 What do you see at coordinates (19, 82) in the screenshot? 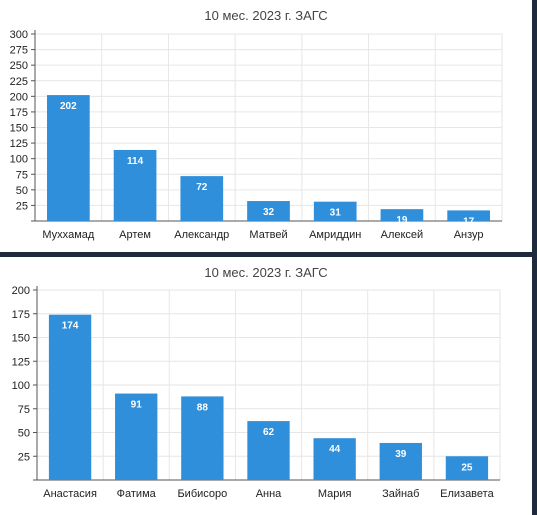
I see `top-y-tick-label: 225` at bounding box center [19, 82].